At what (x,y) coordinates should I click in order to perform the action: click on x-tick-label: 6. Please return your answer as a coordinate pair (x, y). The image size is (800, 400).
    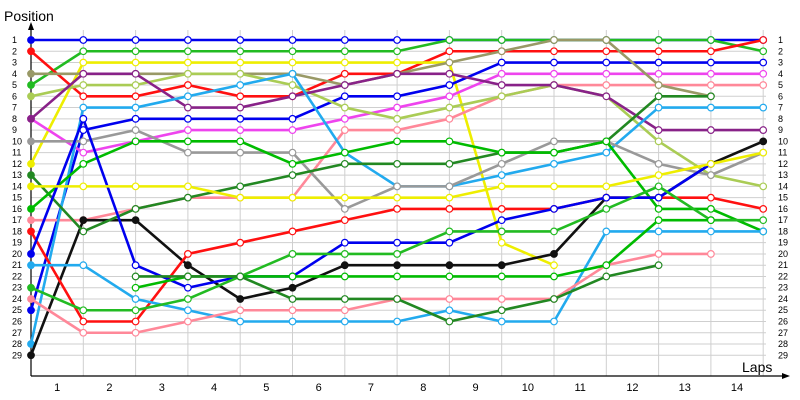
    Looking at the image, I should click on (319, 388).